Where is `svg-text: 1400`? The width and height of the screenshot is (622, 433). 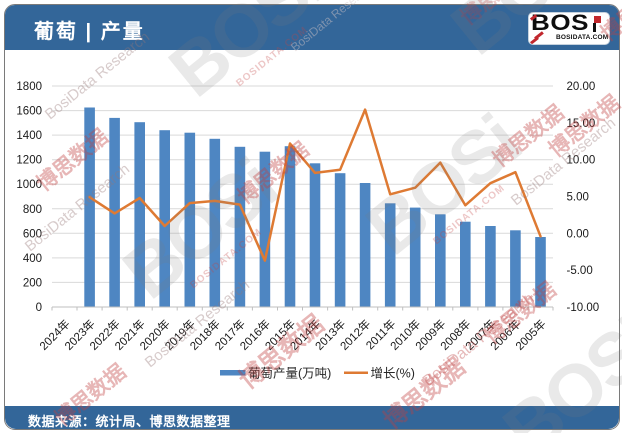
svg-text: 1400 is located at coordinates (29, 136).